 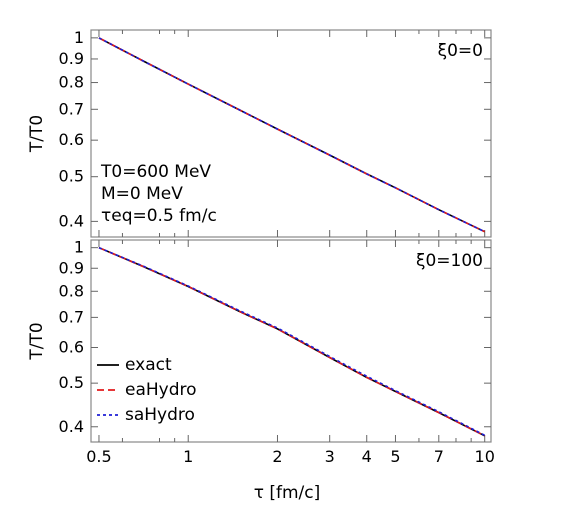 I want to click on legend-label: exact, so click(x=148, y=365).